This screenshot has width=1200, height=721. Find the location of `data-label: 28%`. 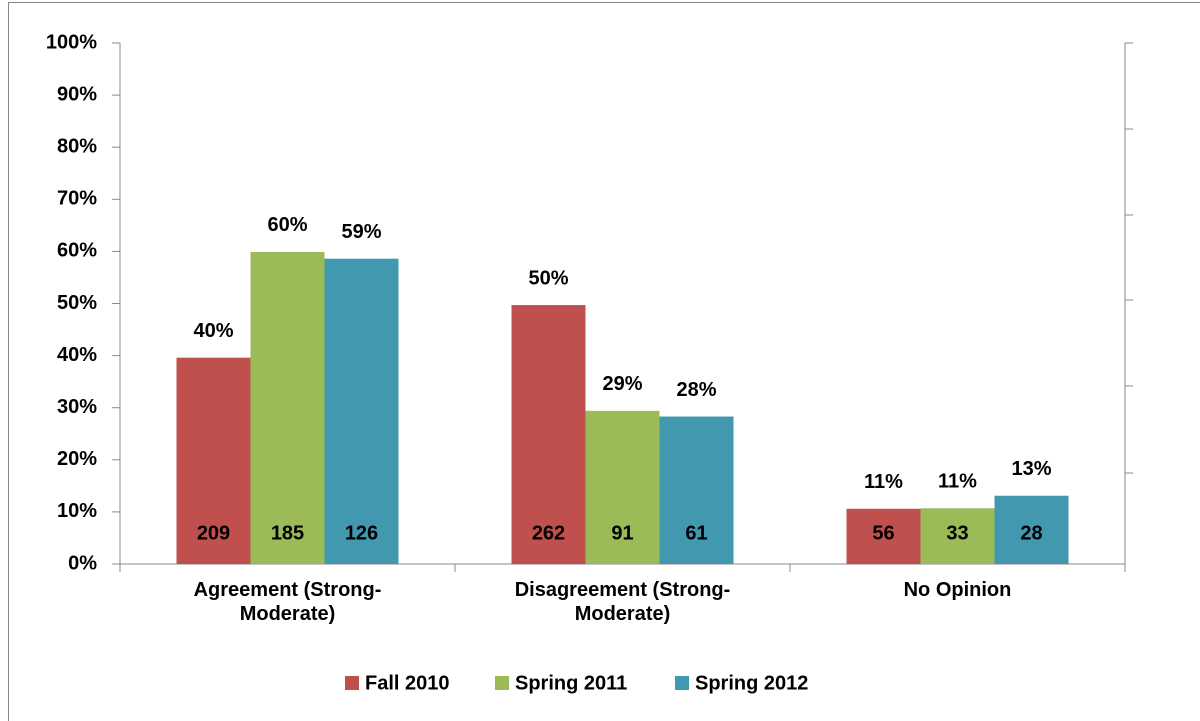

data-label: 28% is located at coordinates (696, 390).